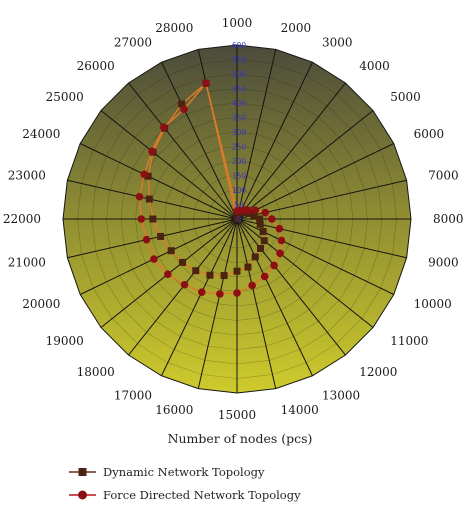 The width and height of the screenshot is (474, 519). What do you see at coordinates (239, 176) in the screenshot?
I see `radial-tick-label: 150` at bounding box center [239, 176].